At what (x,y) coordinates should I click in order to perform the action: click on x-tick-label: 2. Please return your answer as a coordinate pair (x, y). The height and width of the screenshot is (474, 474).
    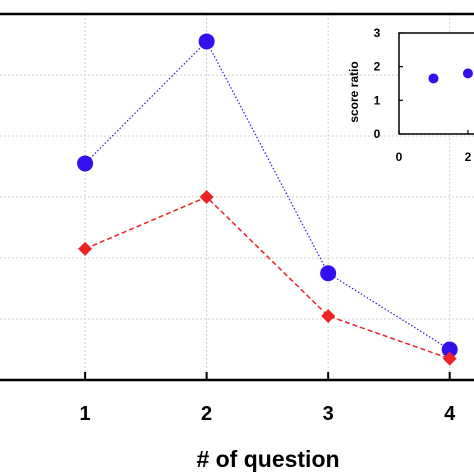
    Looking at the image, I should click on (206, 414).